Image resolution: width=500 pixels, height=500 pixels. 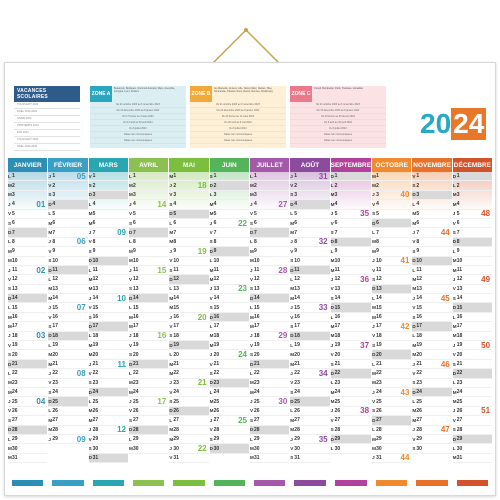 What do you see at coordinates (459, 307) in the screenshot?
I see `day-number: 15` at bounding box center [459, 307].